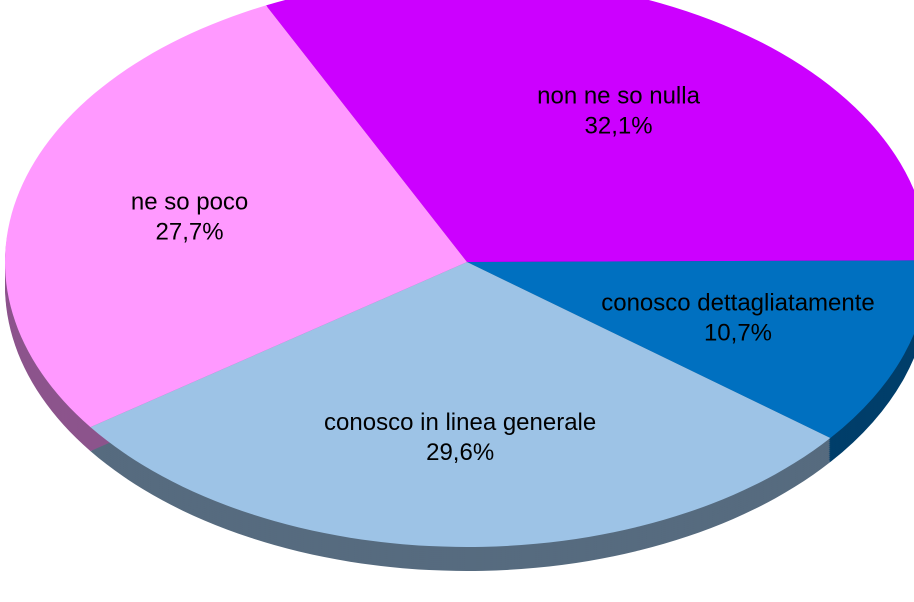 Image resolution: width=914 pixels, height=602 pixels. I want to click on slice-value: 27,7%, so click(190, 231).